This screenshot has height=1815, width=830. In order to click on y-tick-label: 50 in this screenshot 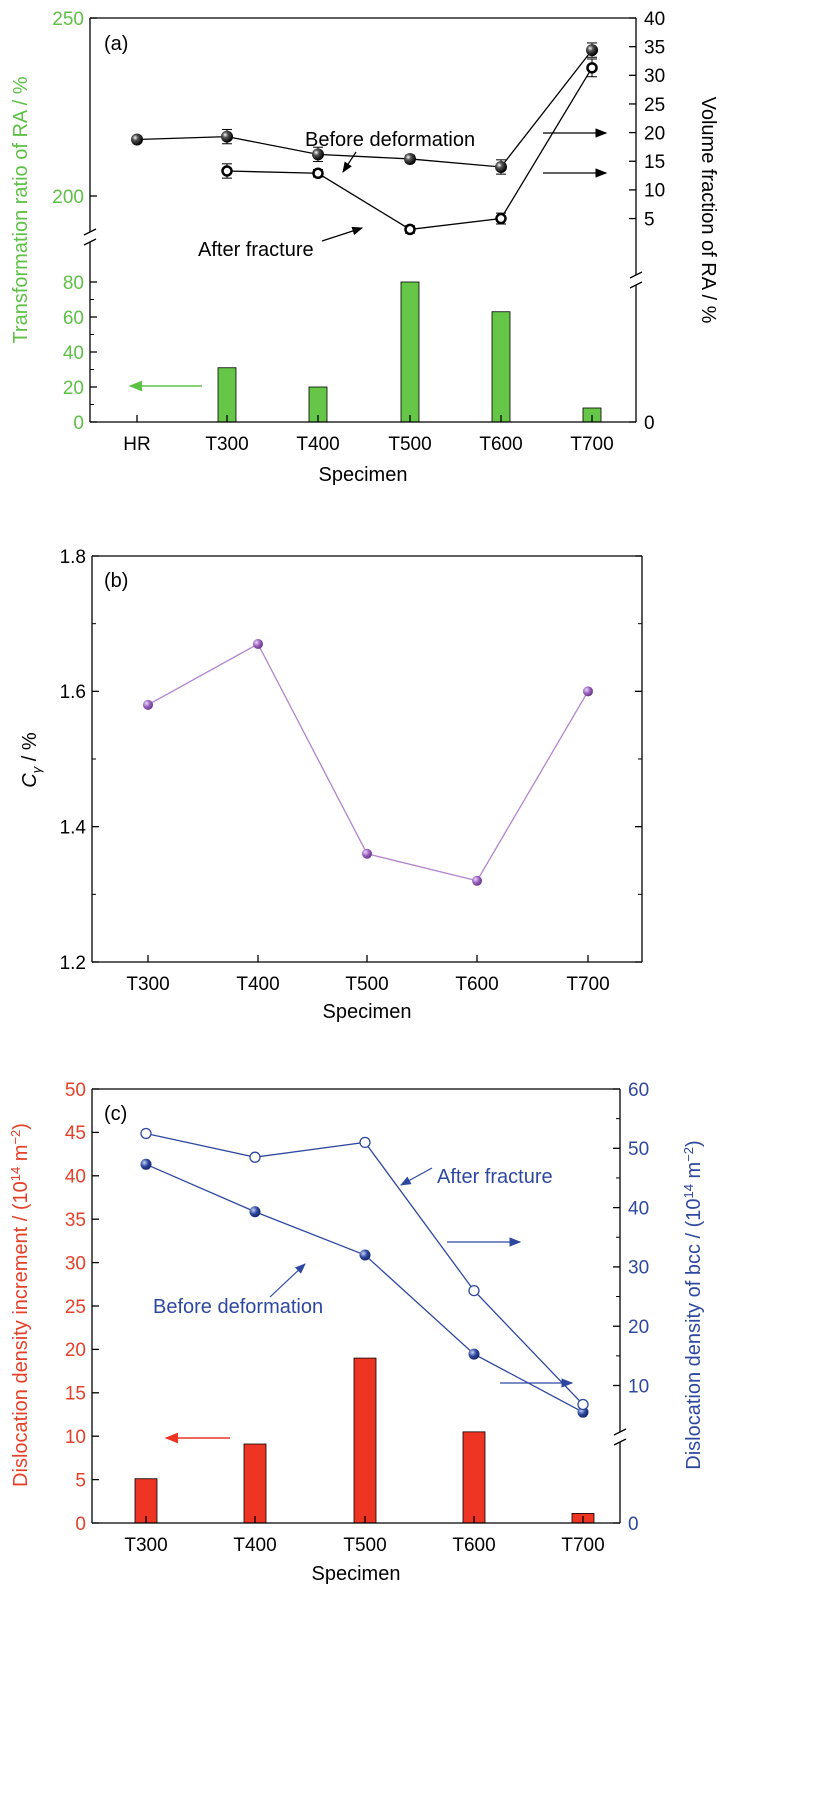, I will do `click(75, 1090)`.